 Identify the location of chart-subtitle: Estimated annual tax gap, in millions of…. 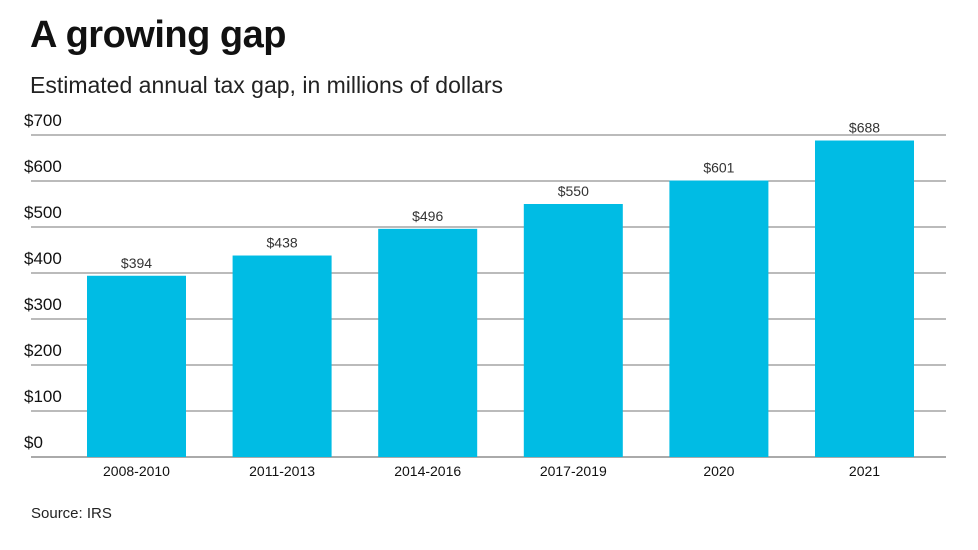
(267, 85).